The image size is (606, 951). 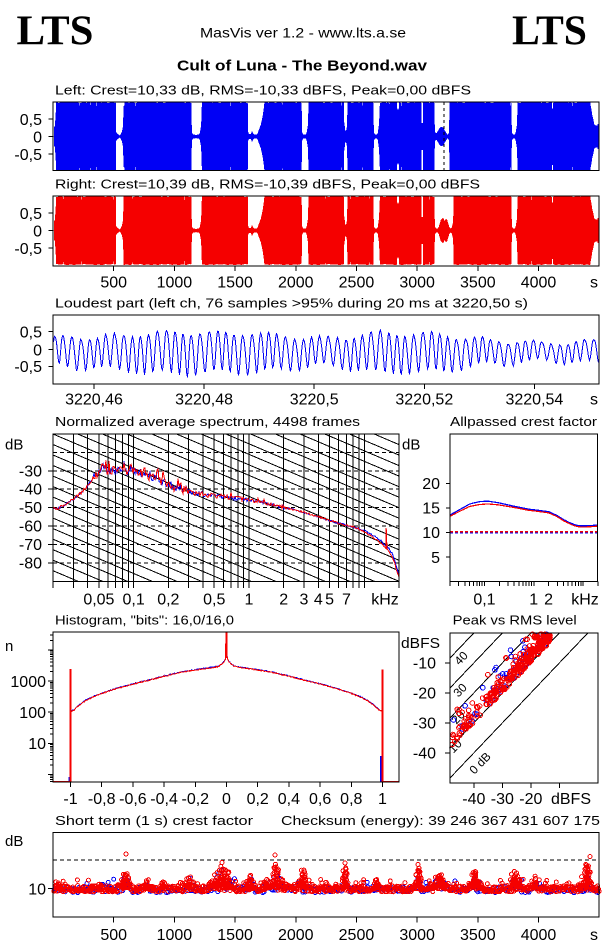 I want to click on svg-text: MasVis ver 1.2 - www.lts.a.se, so click(x=303, y=33).